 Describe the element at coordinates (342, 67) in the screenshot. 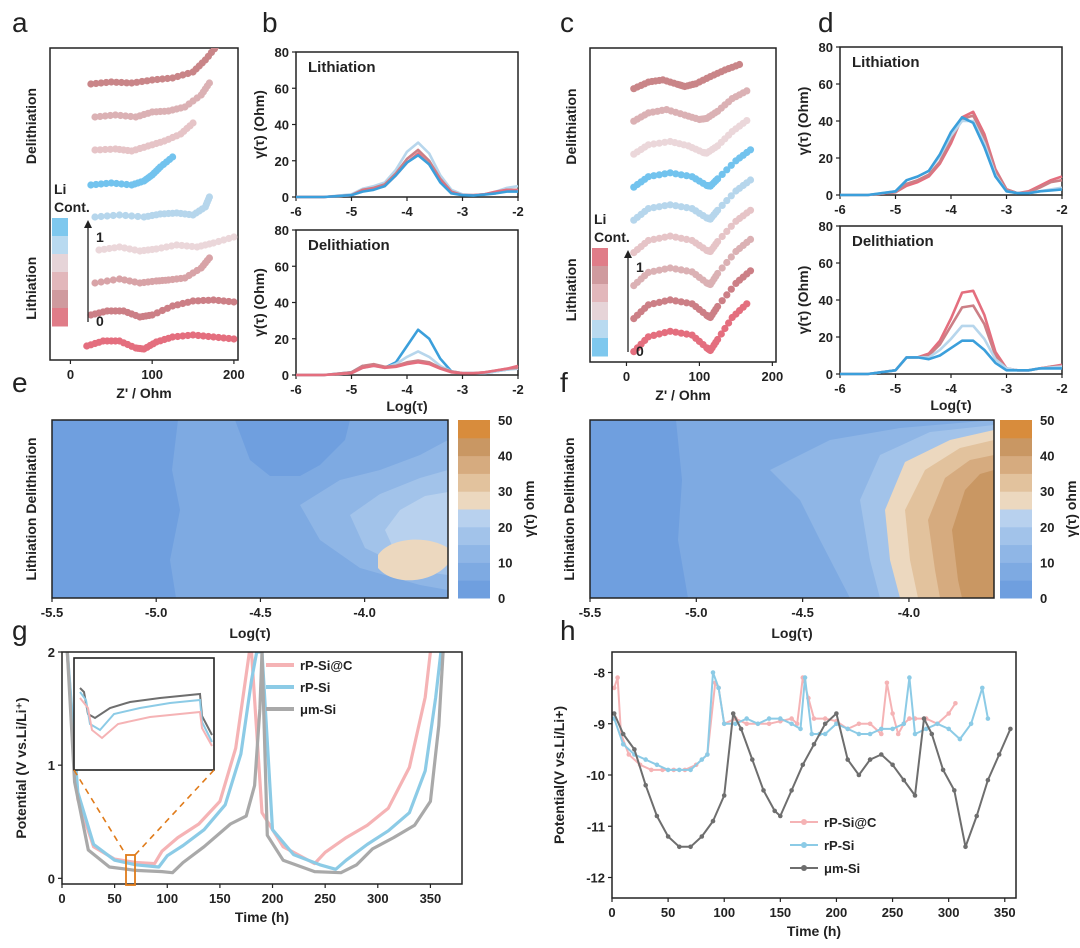

I see `panel-title: Lithiation` at that location.